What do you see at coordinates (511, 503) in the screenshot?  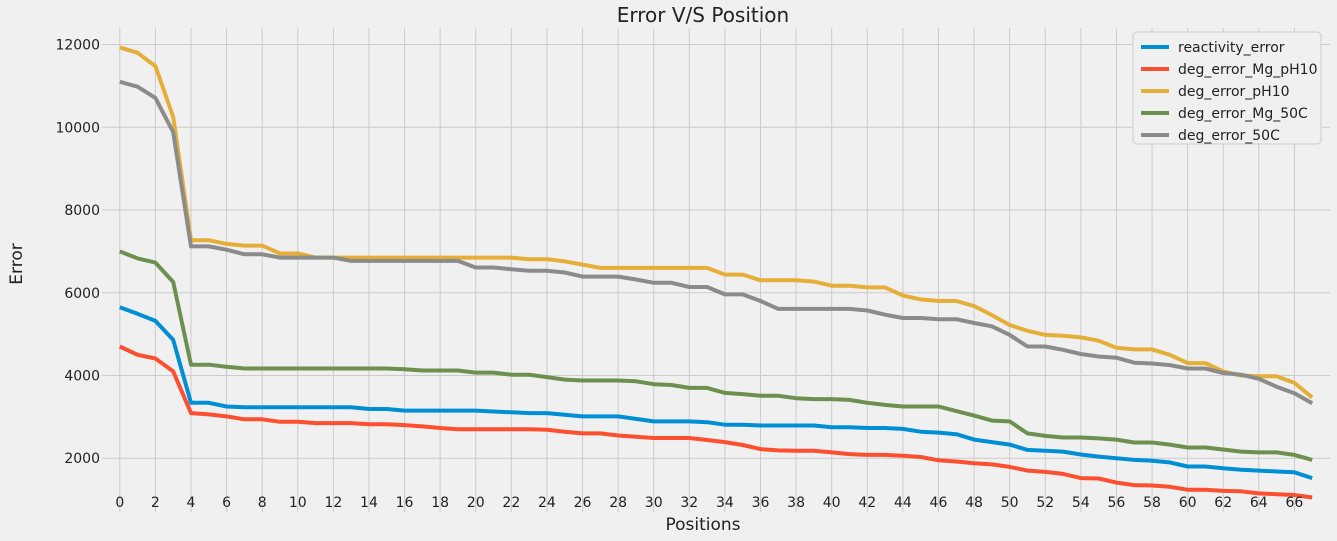 I see `x-tick-label: 22` at bounding box center [511, 503].